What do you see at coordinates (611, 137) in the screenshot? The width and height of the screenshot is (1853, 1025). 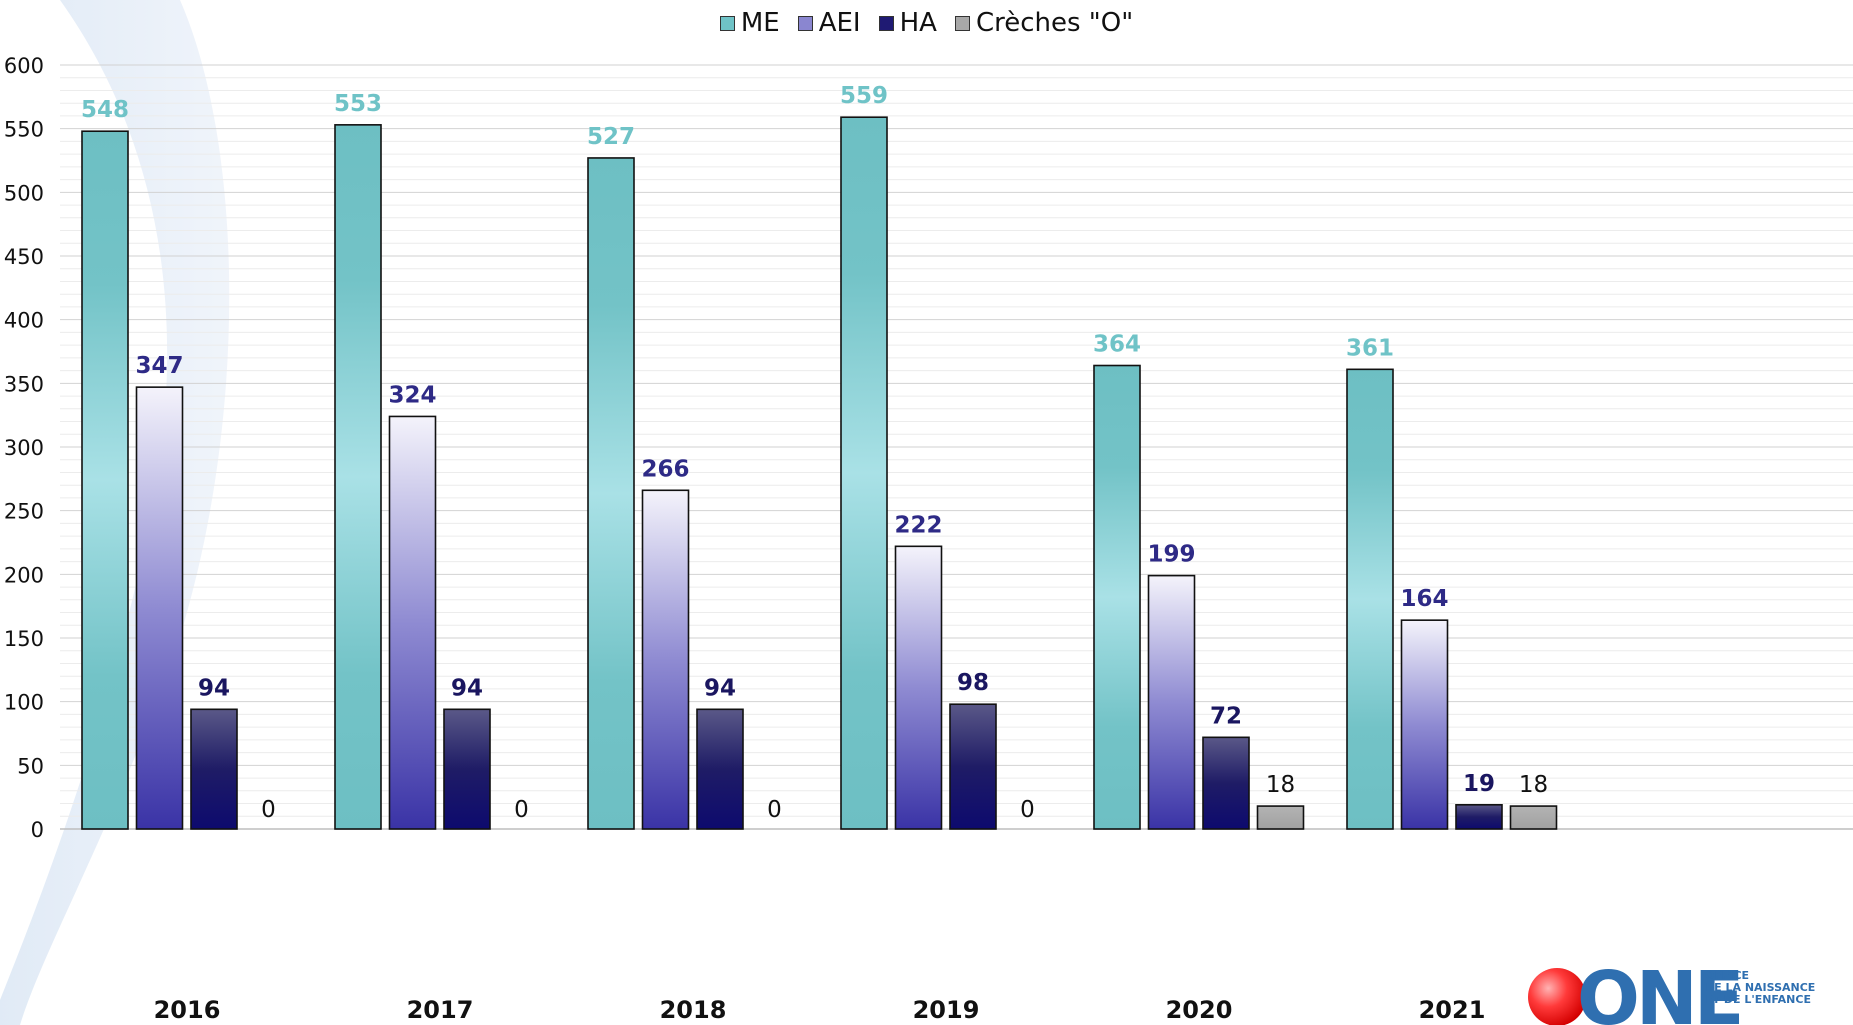 I see `data-label-me-2018: 527` at bounding box center [611, 137].